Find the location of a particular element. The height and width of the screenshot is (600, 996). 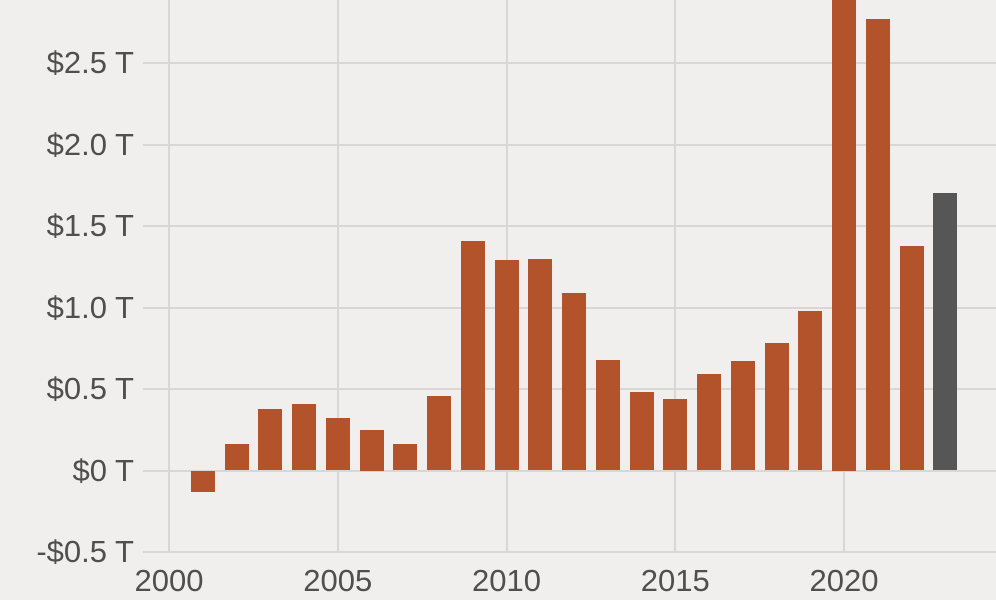

bar-2015 is located at coordinates (675, 434).